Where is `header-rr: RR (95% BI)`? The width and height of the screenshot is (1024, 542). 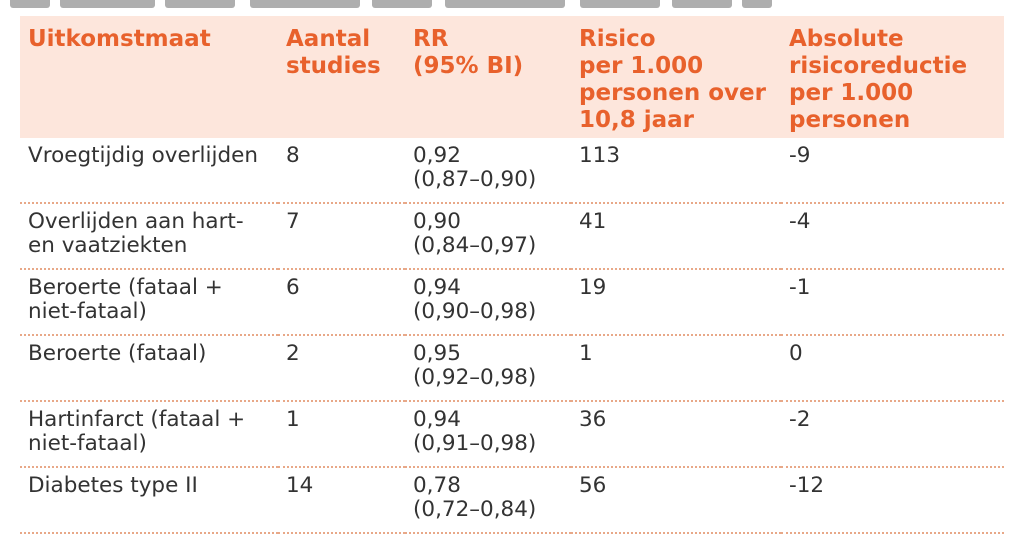 header-rr: RR (95% BI) is located at coordinates (488, 77).